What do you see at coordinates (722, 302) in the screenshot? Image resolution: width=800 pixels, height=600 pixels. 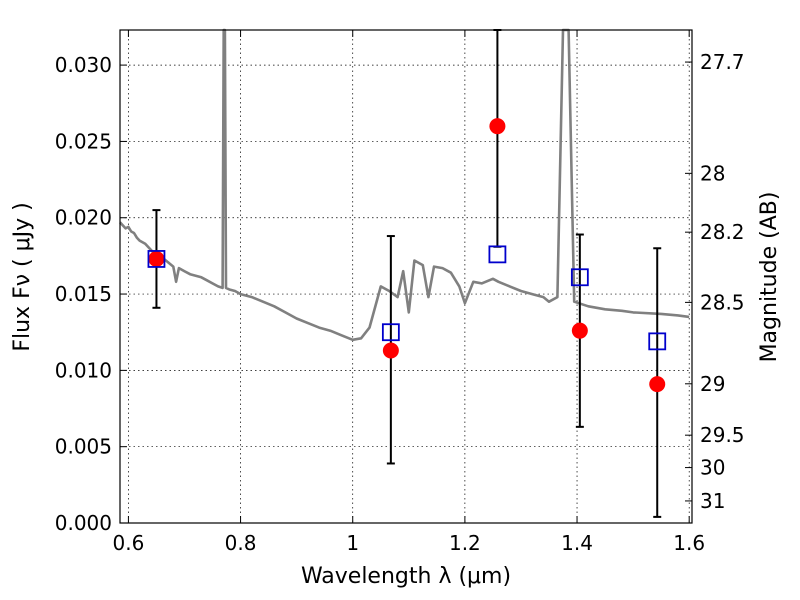 I see `right-tick-label: 28.5` at bounding box center [722, 302].